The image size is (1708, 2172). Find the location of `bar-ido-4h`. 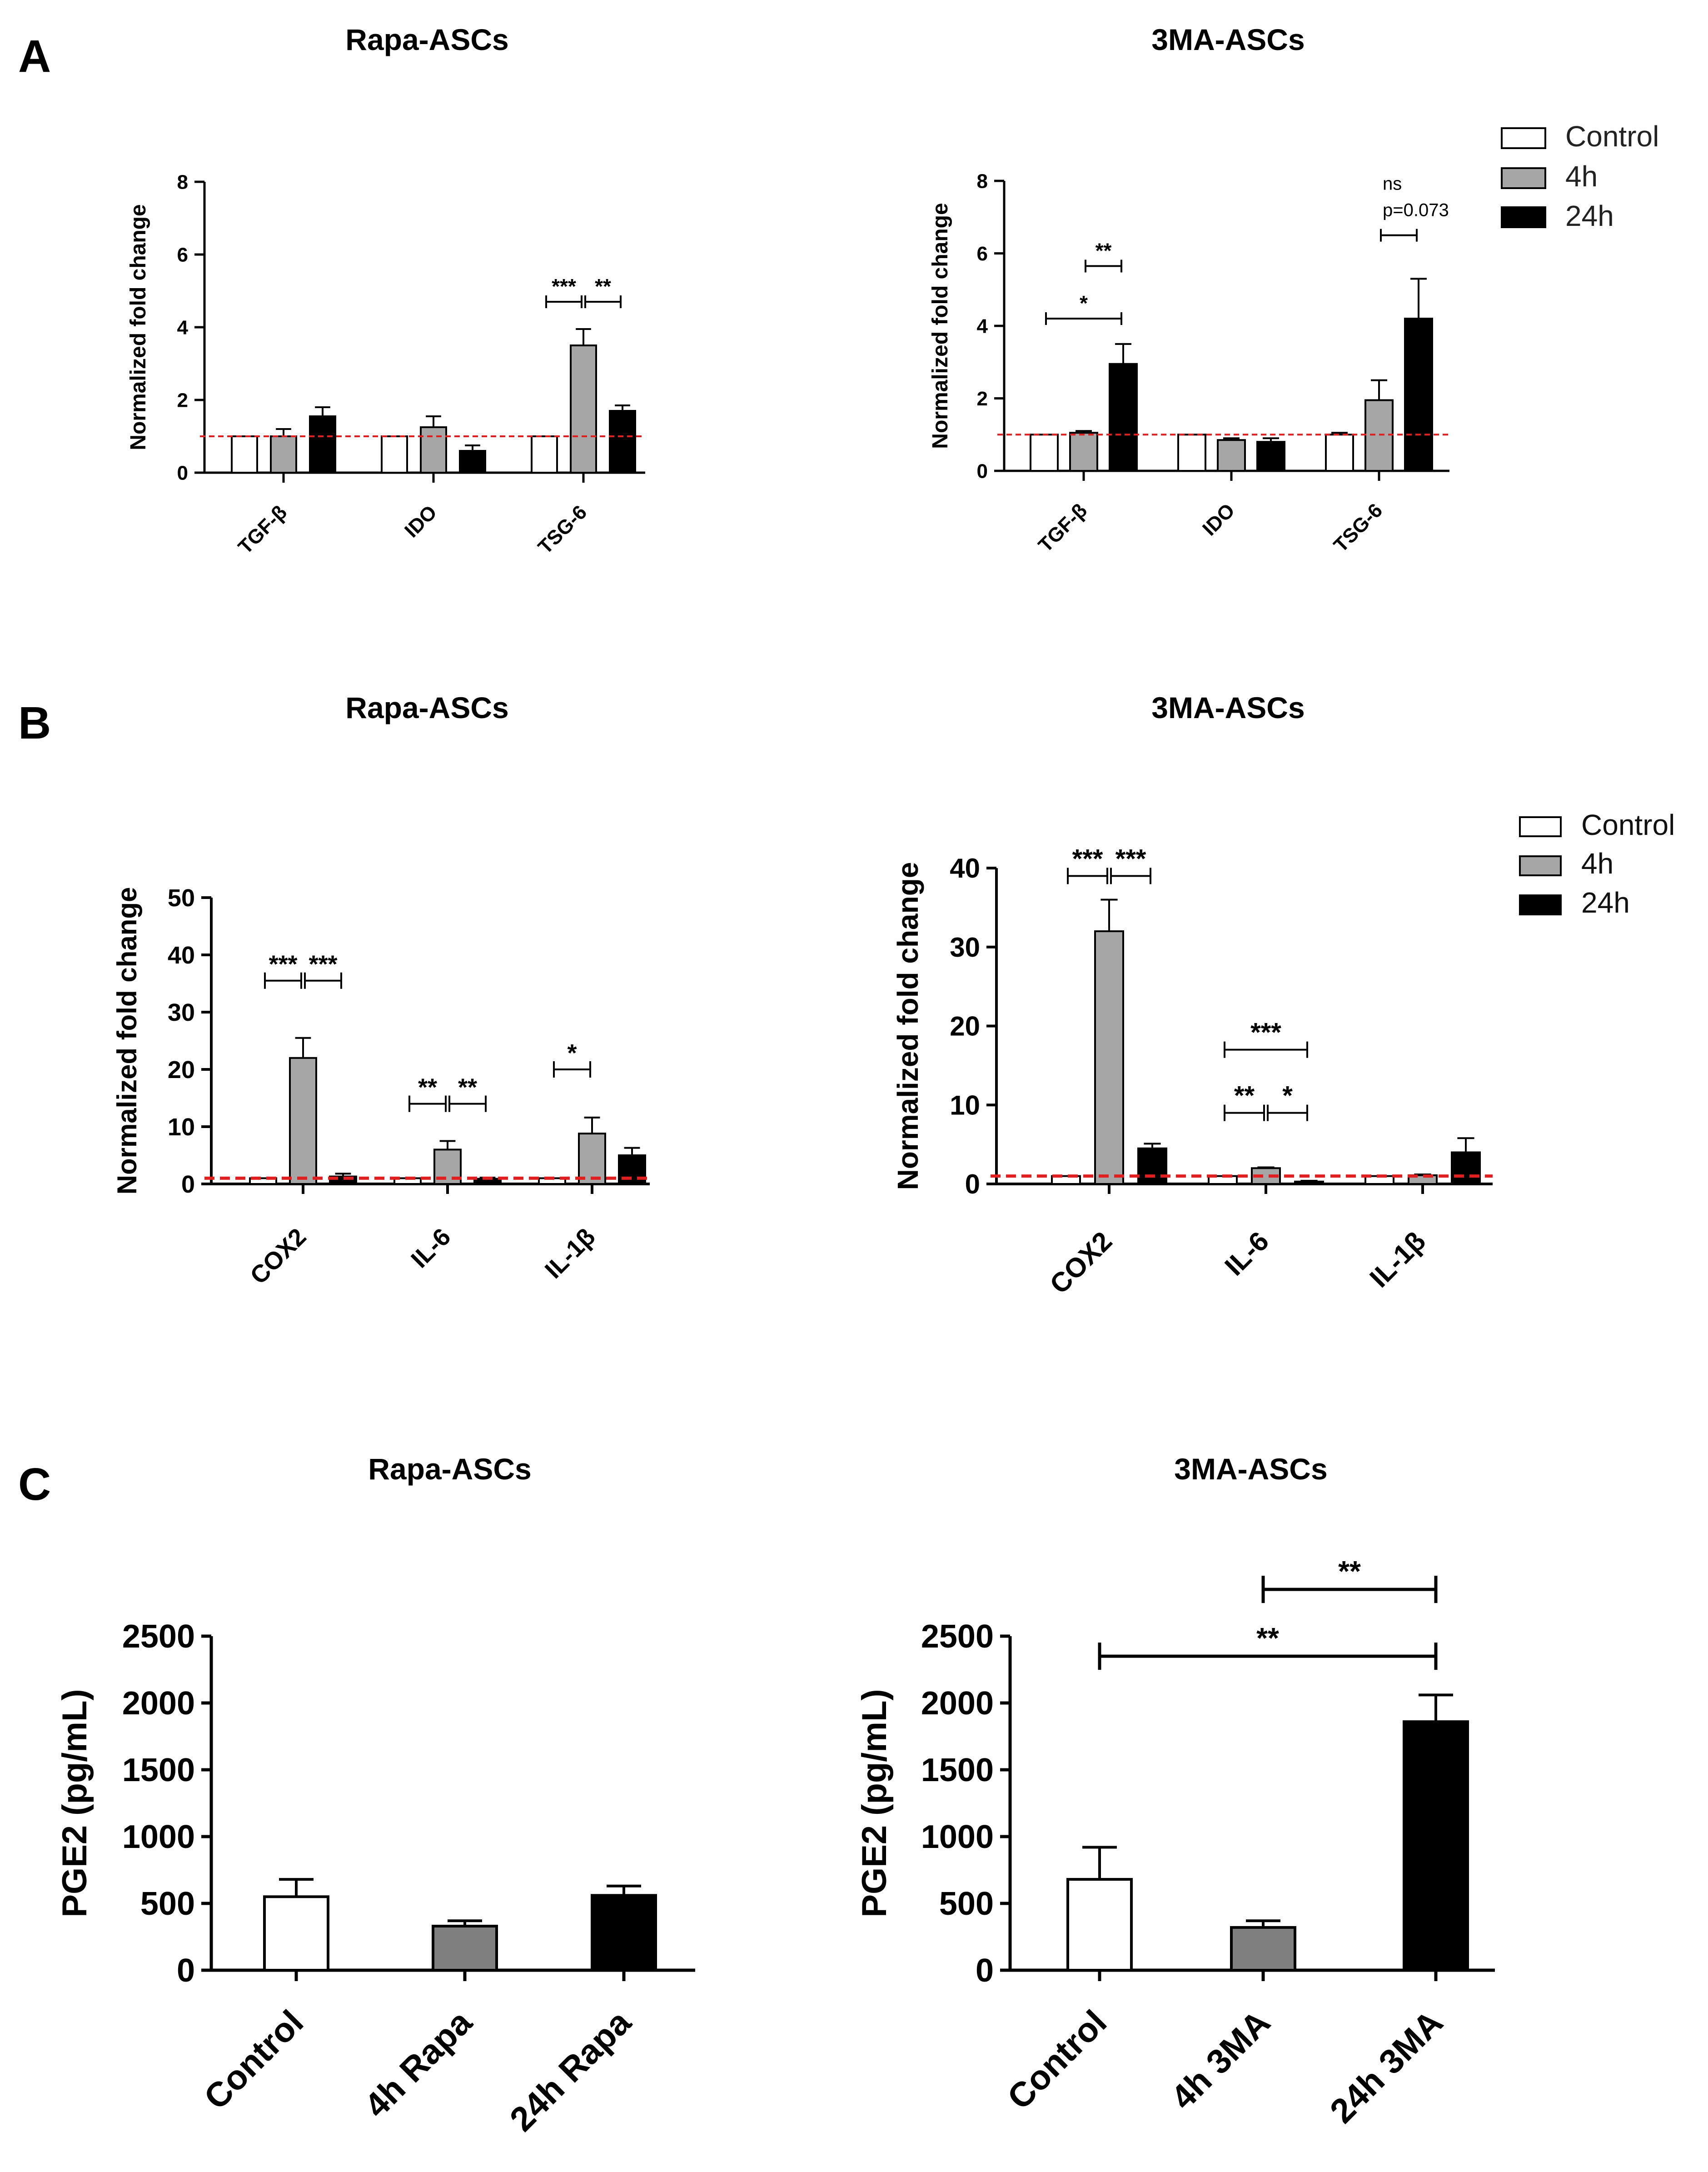

bar-ido-4h is located at coordinates (1232, 455).